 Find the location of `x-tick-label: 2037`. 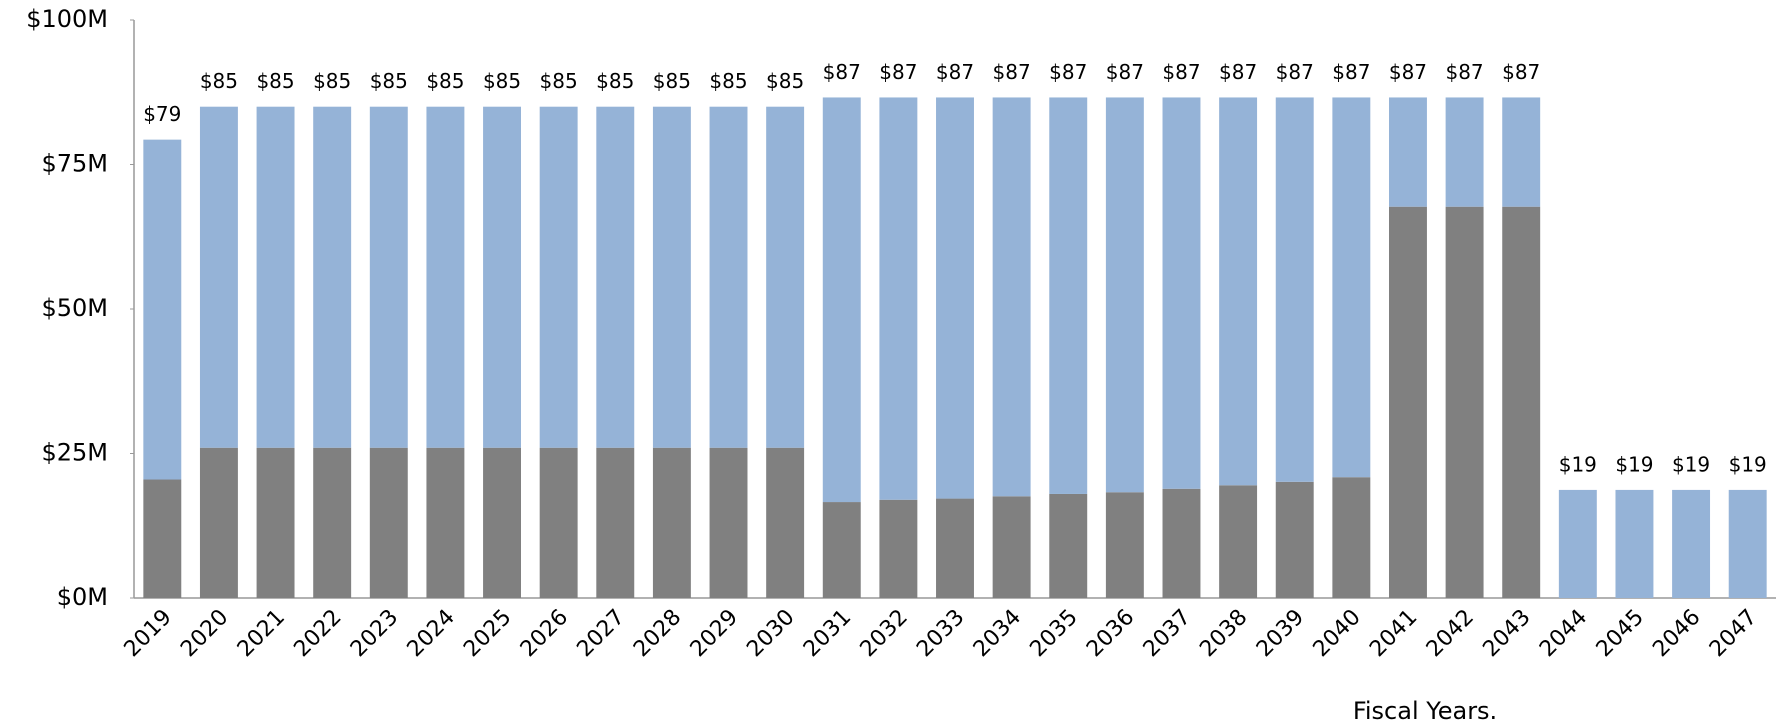

x-tick-label: 2037 is located at coordinates (1167, 633).